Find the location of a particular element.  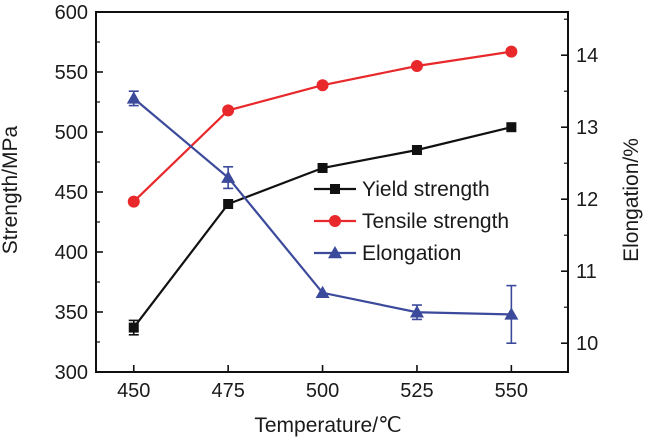

legend-label-tensile-strength: Tensile strength is located at coordinates (435, 221).